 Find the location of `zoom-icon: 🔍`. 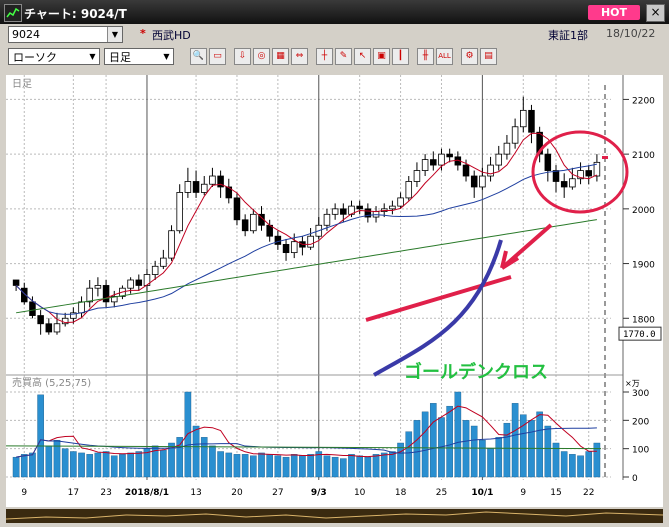

zoom-icon: 🔍 is located at coordinates (198, 56).